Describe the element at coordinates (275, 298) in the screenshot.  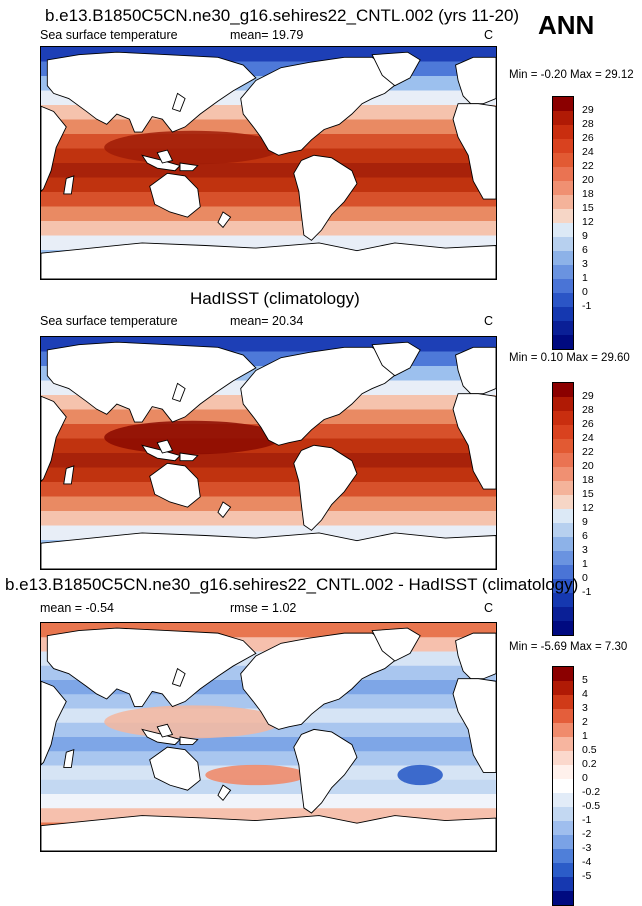
I see `panel-title: HadISST (climatology)` at that location.